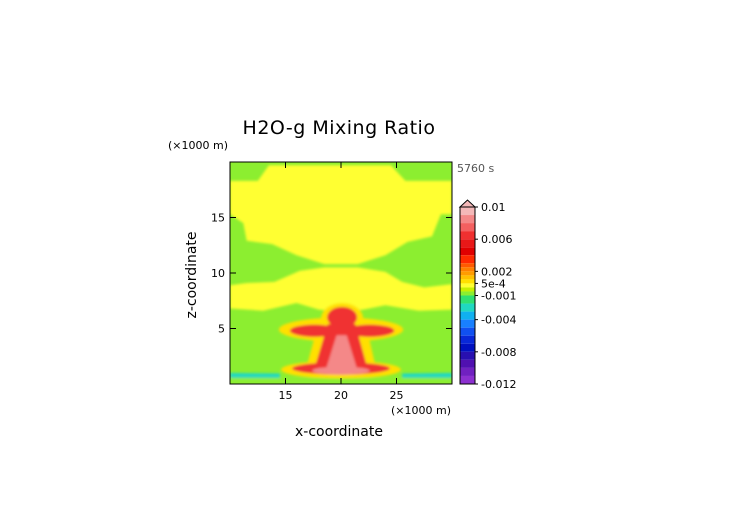  What do you see at coordinates (221, 329) in the screenshot?
I see `y-tick-label: 5` at bounding box center [221, 329].